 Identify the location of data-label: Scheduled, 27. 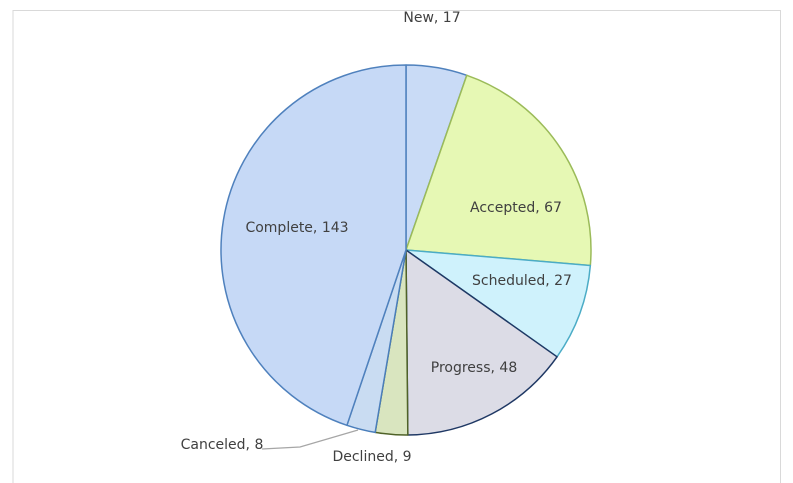
(522, 281).